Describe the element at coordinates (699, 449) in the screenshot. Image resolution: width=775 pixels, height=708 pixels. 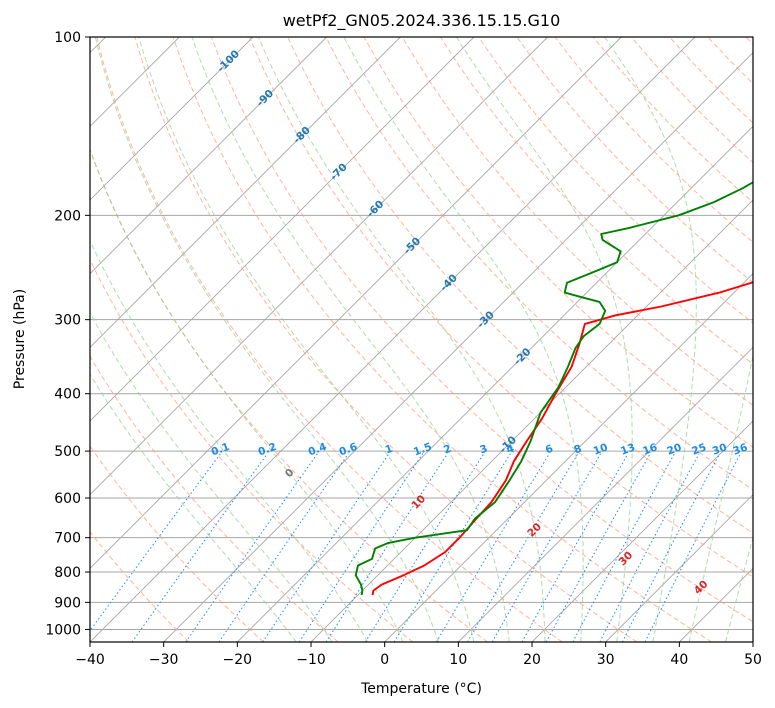
I see `mixing-ratio-label: 25` at that location.